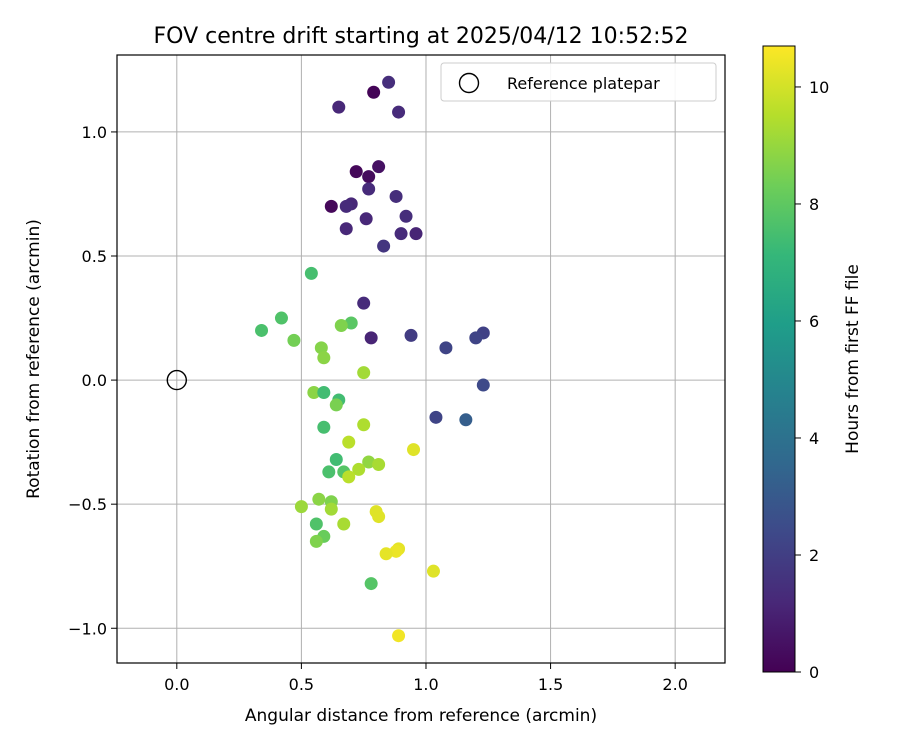  What do you see at coordinates (779, 359) in the screenshot?
I see `colorbar-gradient` at bounding box center [779, 359].